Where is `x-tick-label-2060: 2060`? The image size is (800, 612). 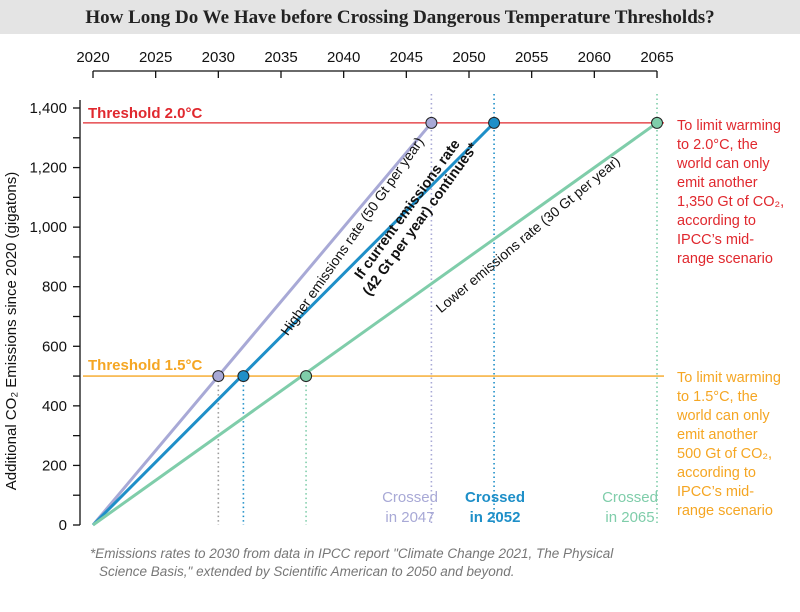
x-tick-label-2060: 2060 is located at coordinates (594, 57).